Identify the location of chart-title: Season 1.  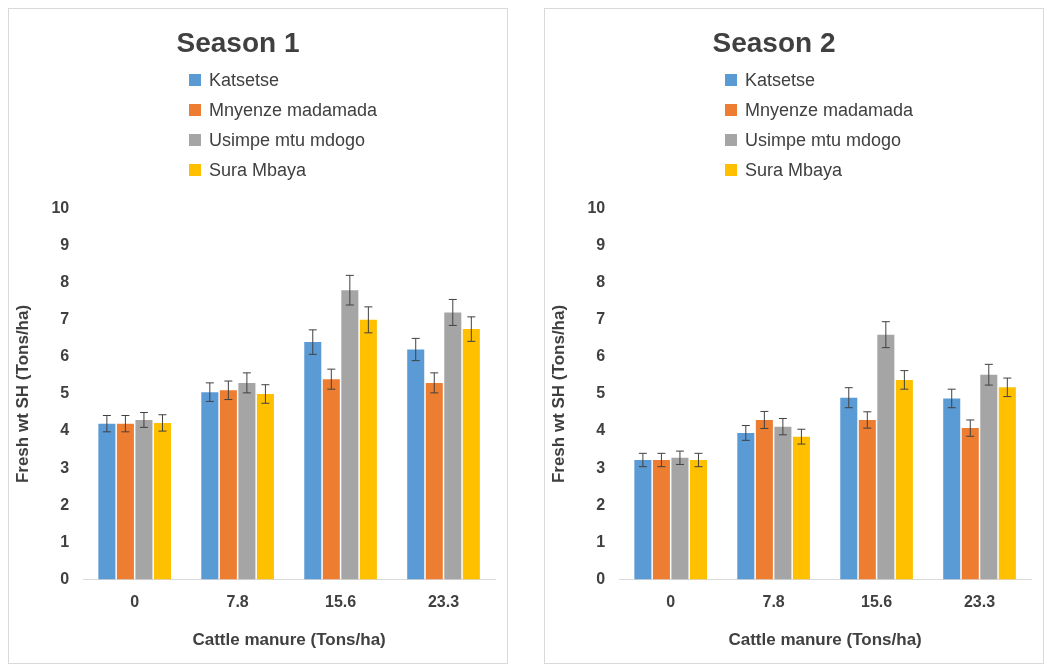
(238, 43).